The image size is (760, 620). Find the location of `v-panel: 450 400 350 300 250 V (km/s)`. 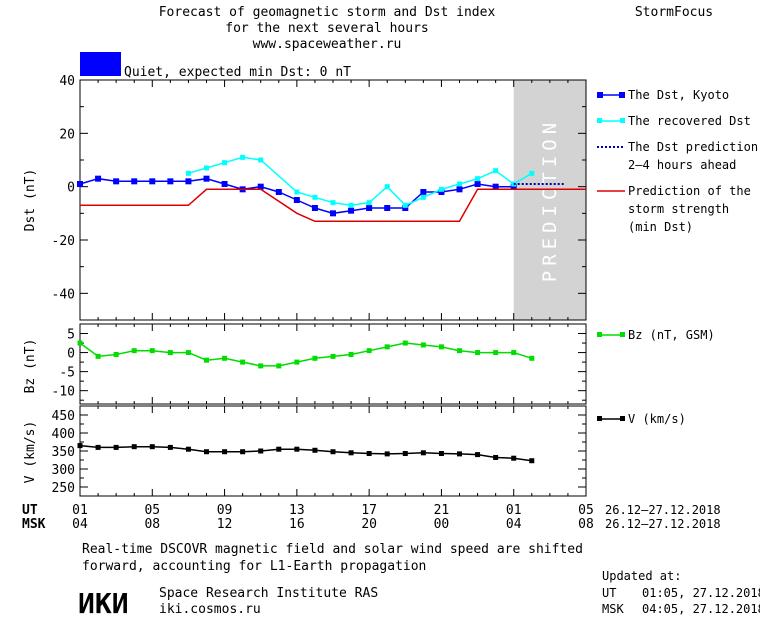

v-panel: 450 400 350 300 250 V (km/s) is located at coordinates (305, 451).